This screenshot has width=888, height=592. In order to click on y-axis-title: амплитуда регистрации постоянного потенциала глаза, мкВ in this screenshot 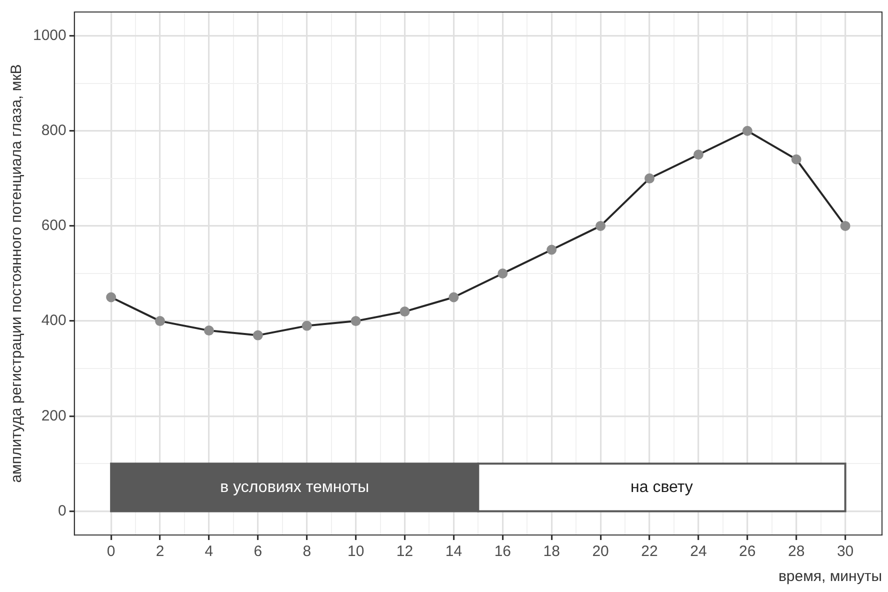, I will do `click(17, 273)`.